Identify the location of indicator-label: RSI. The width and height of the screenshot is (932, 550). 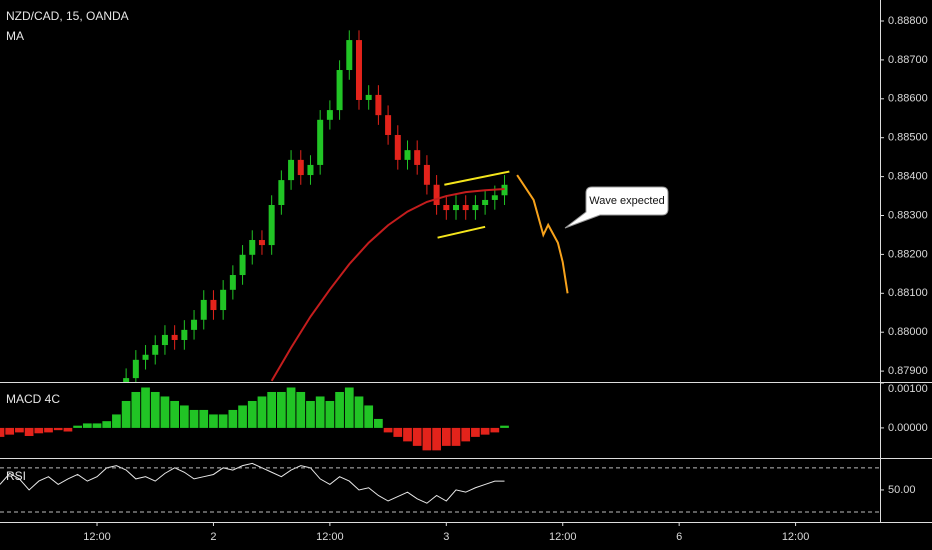
(16, 476).